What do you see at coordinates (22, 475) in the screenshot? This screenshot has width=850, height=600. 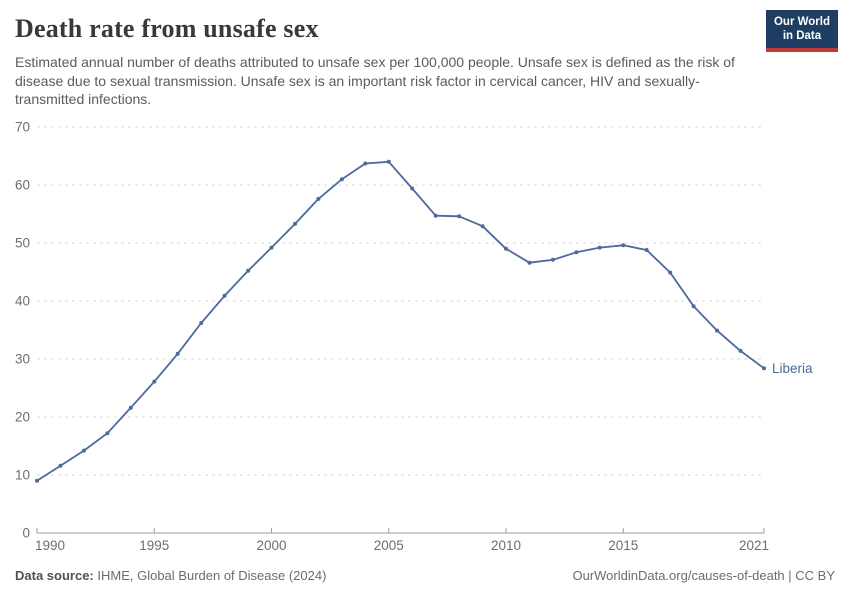 I see `y-tick-label: 10` at bounding box center [22, 475].